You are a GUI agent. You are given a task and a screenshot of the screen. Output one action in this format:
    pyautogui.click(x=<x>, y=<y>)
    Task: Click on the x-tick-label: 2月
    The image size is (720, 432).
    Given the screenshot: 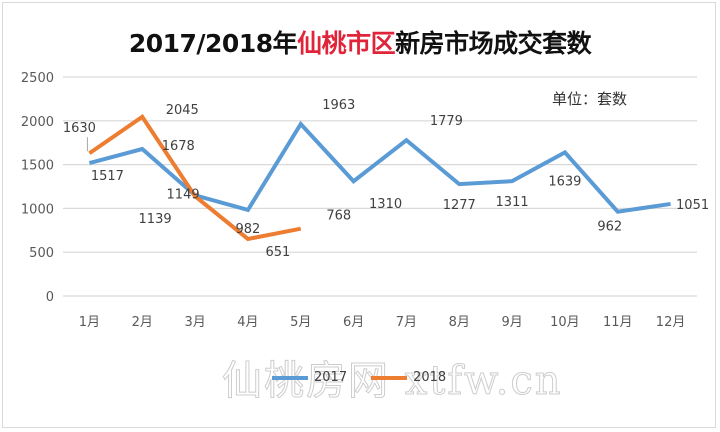 What is the action you would take?
    pyautogui.click(x=142, y=322)
    